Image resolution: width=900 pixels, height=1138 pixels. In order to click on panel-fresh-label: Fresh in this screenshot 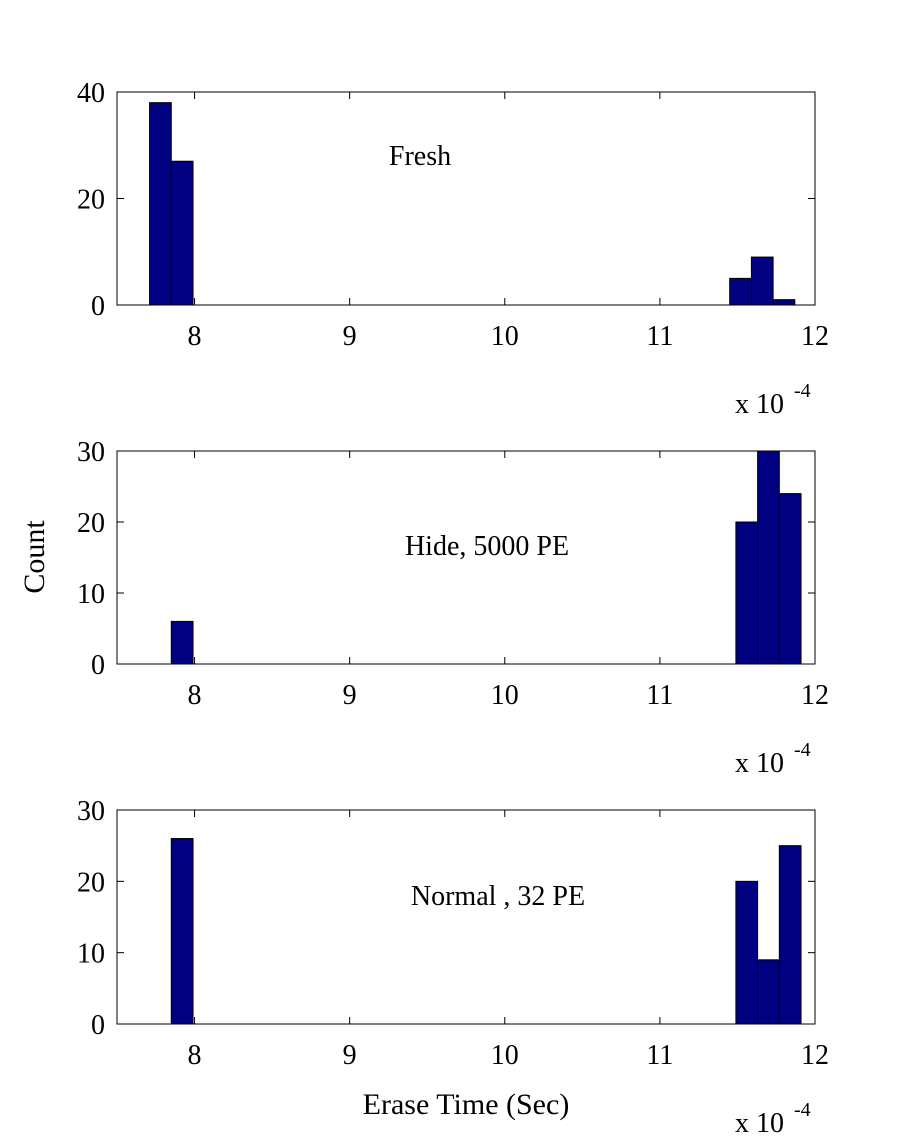, I will do `click(420, 156)`.